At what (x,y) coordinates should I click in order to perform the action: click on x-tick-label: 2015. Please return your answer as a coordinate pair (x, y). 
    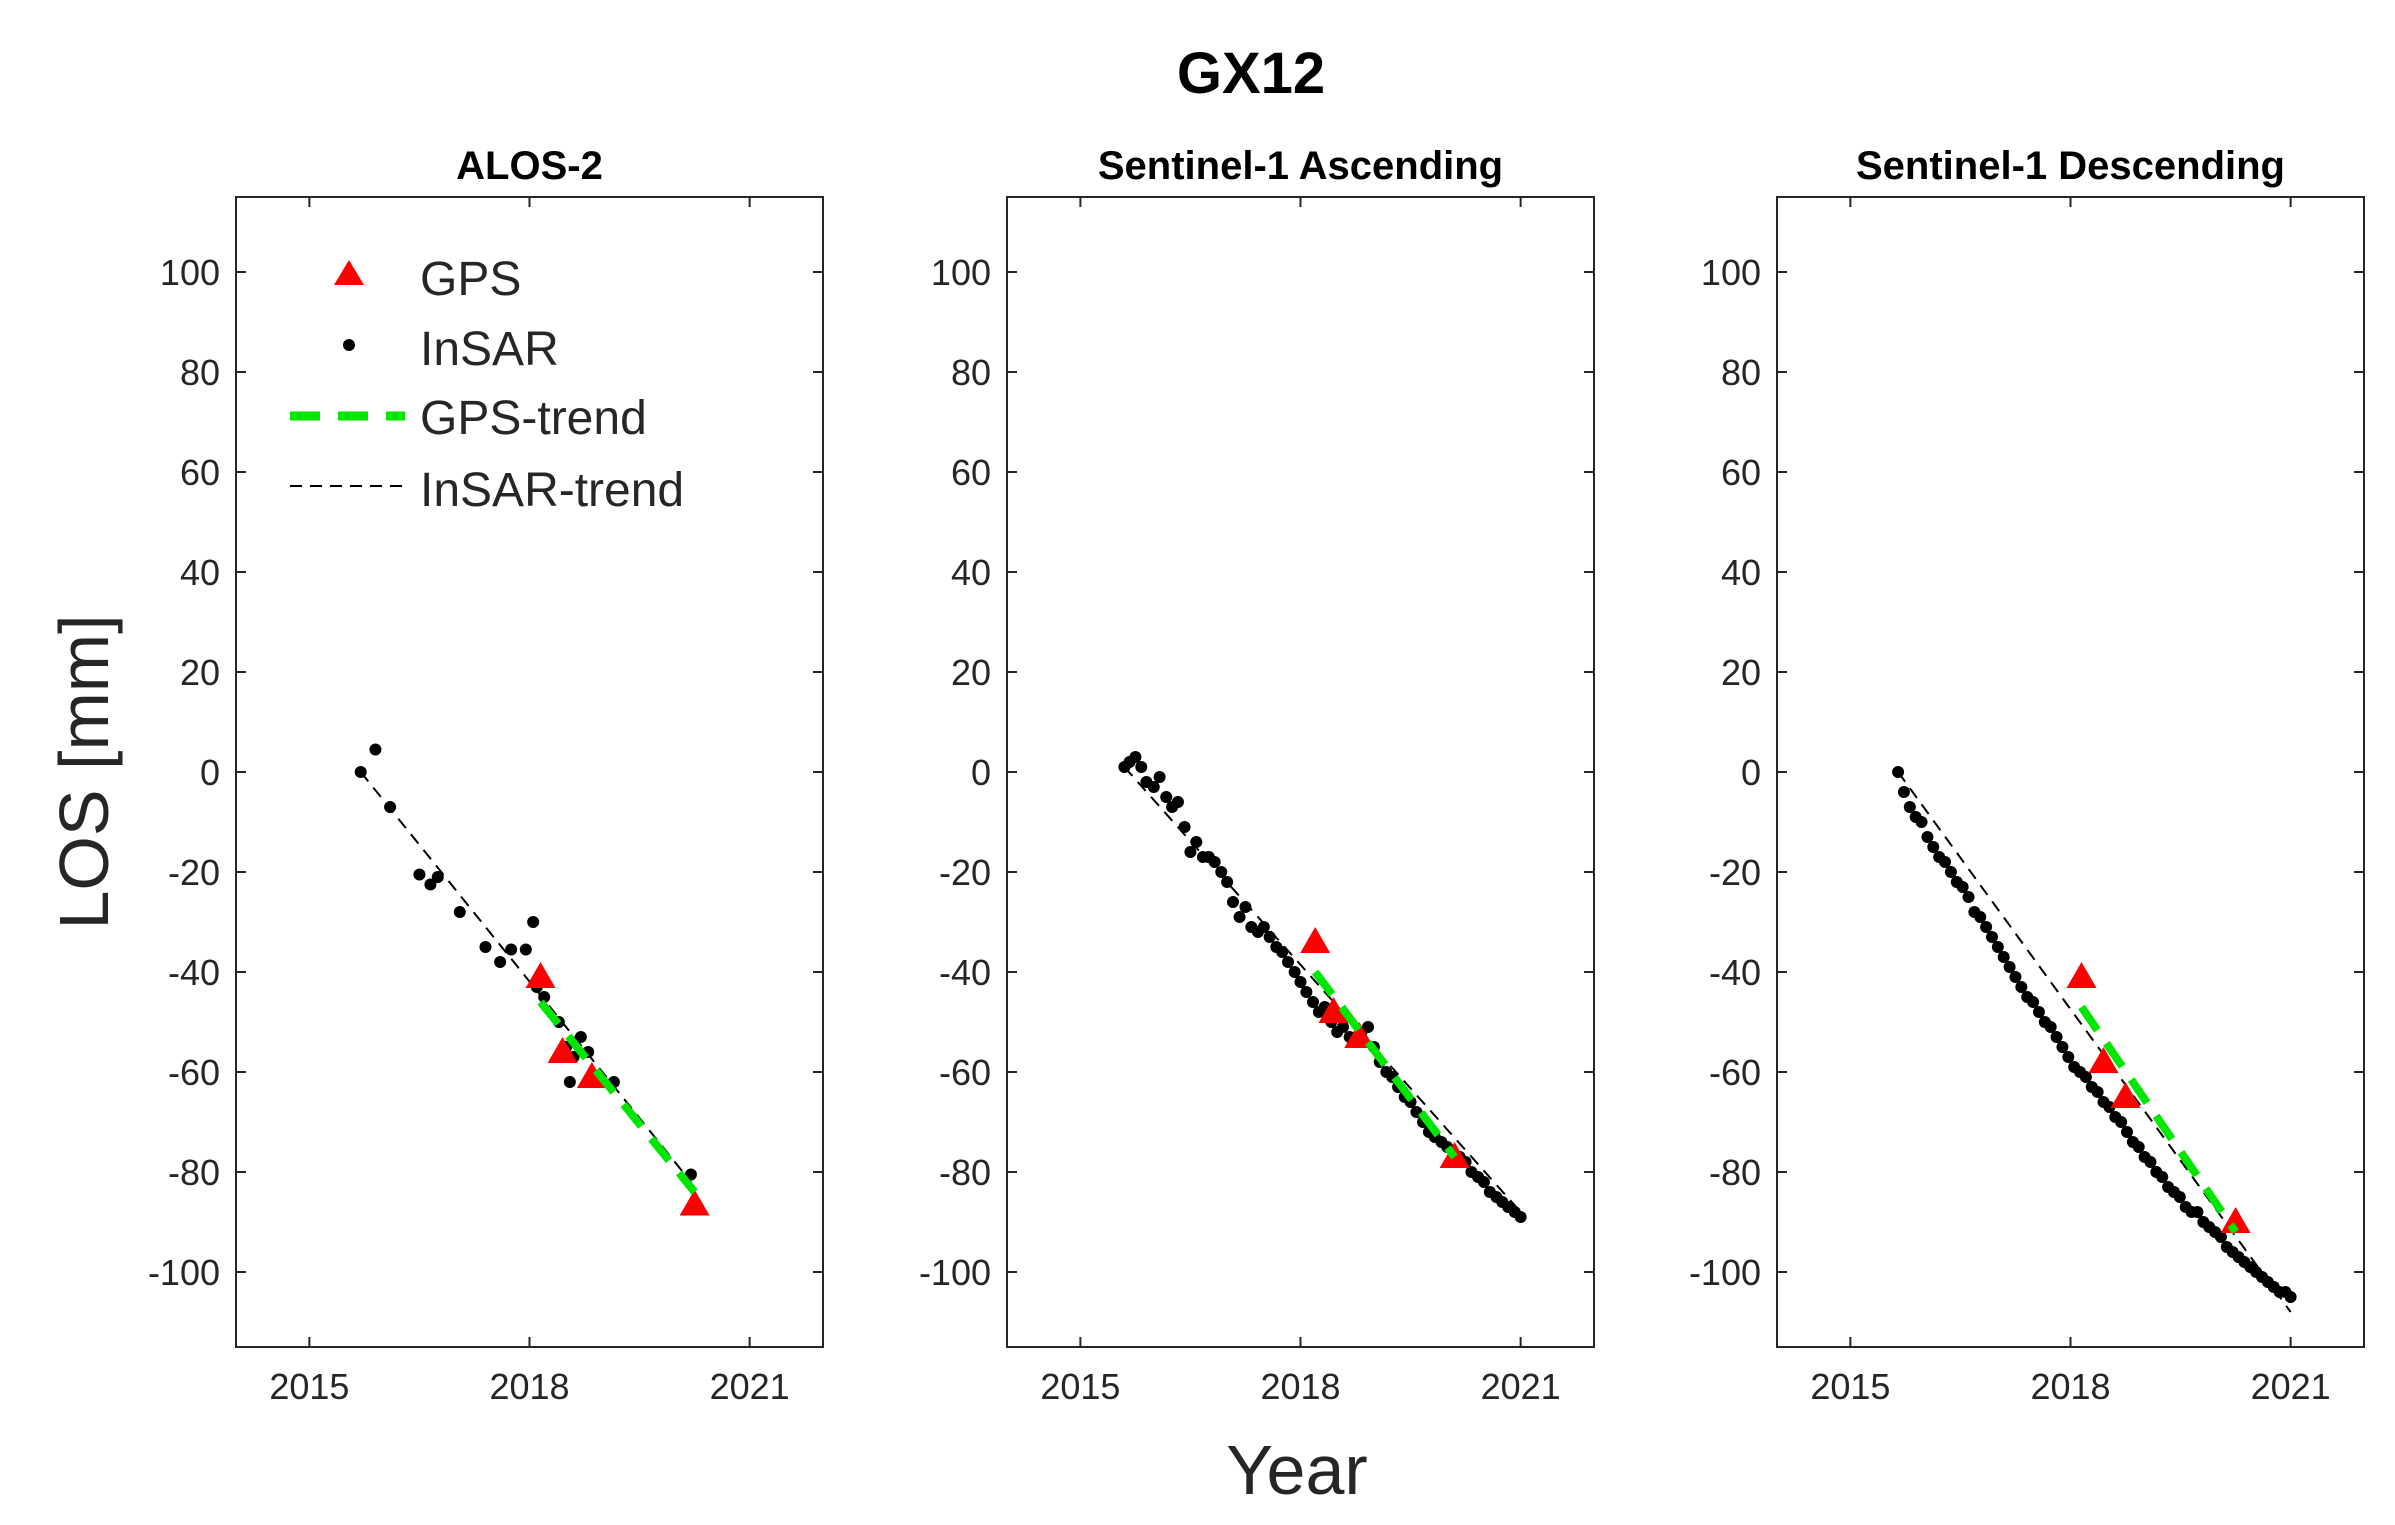
    Looking at the image, I should click on (1080, 1386).